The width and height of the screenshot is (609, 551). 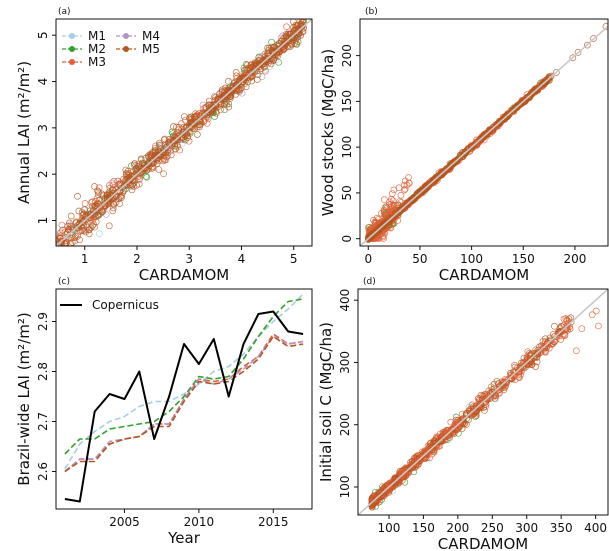 What do you see at coordinates (184, 275) in the screenshot?
I see `x-axis-title: CARDAMOM` at bounding box center [184, 275].